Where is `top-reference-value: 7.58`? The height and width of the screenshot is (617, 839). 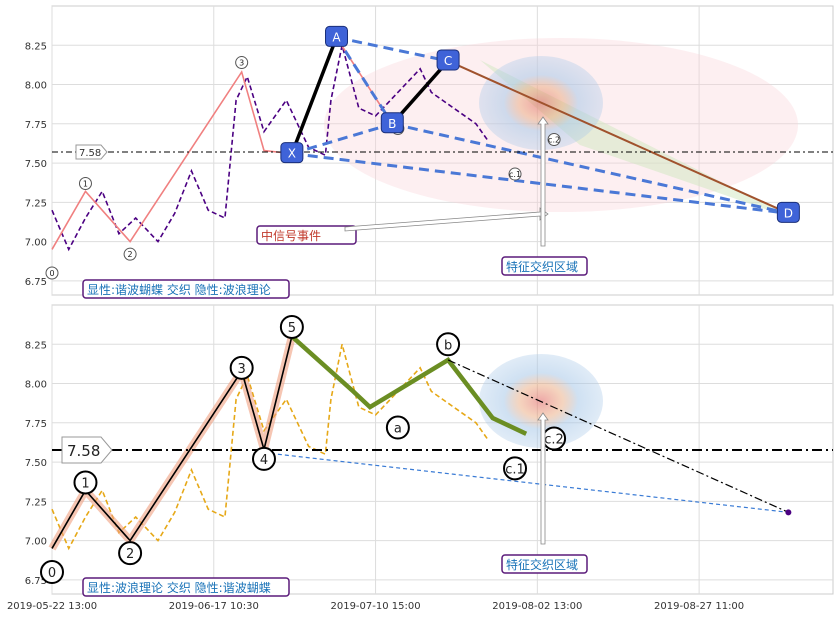 top-reference-value: 7.58 is located at coordinates (90, 153).